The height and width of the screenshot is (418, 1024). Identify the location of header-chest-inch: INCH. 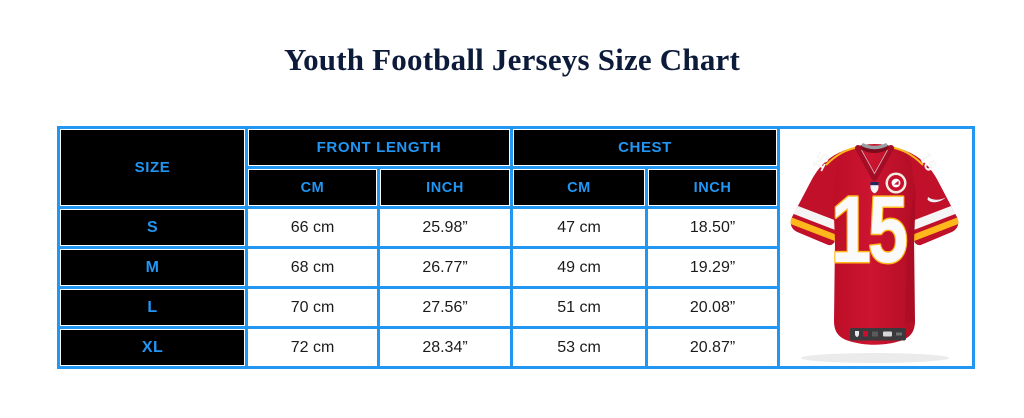
(712, 187).